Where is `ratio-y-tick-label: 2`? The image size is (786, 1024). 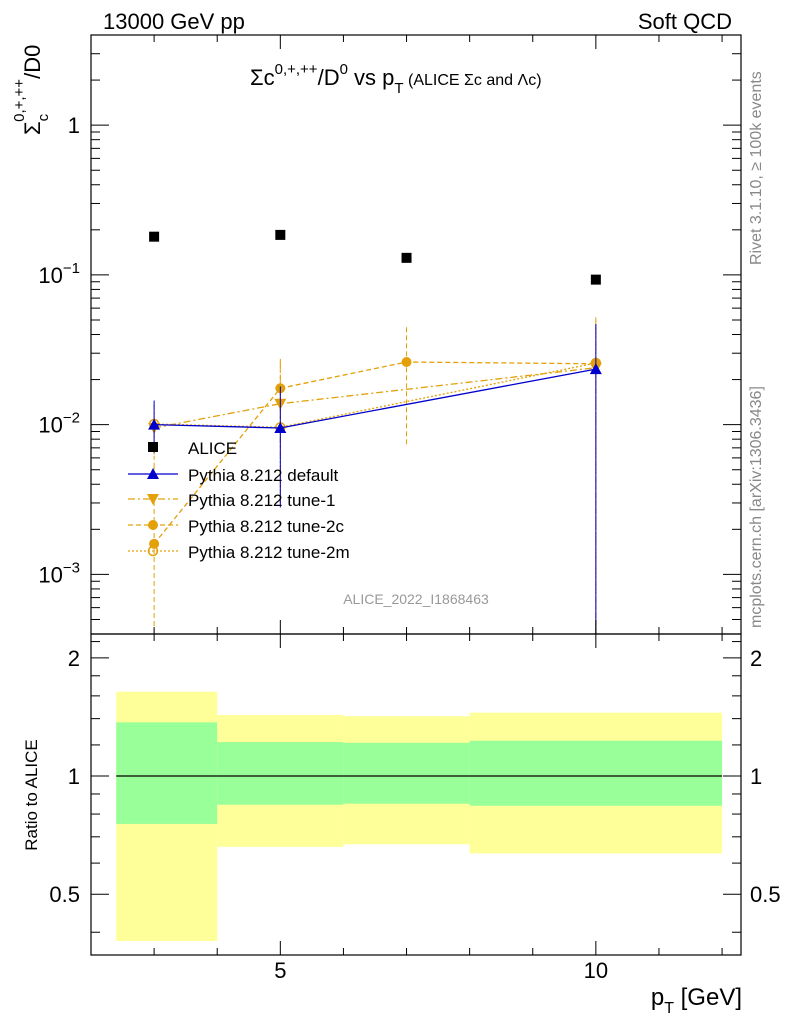 ratio-y-tick-label: 2 is located at coordinates (74, 658).